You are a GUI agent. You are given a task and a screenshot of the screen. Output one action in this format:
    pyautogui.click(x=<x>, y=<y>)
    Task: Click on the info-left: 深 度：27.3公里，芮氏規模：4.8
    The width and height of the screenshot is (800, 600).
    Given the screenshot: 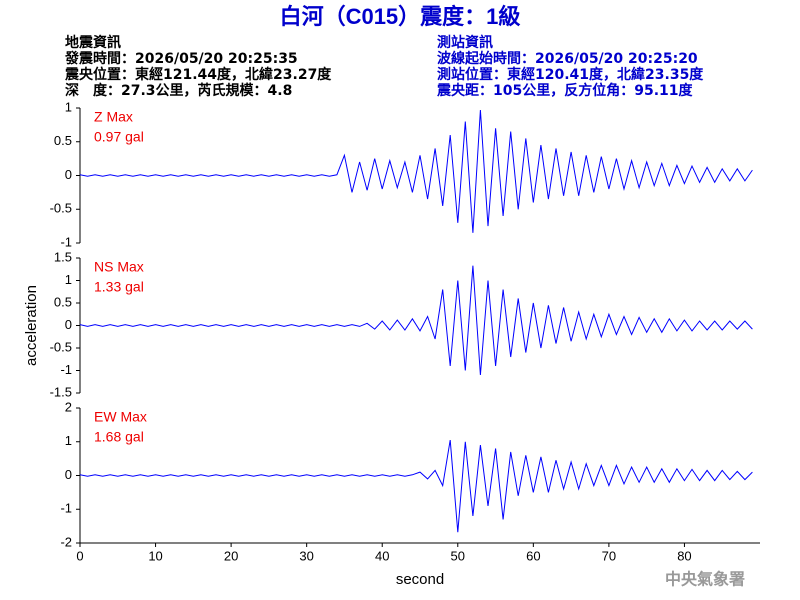 What is the action you would take?
    pyautogui.click(x=178, y=90)
    